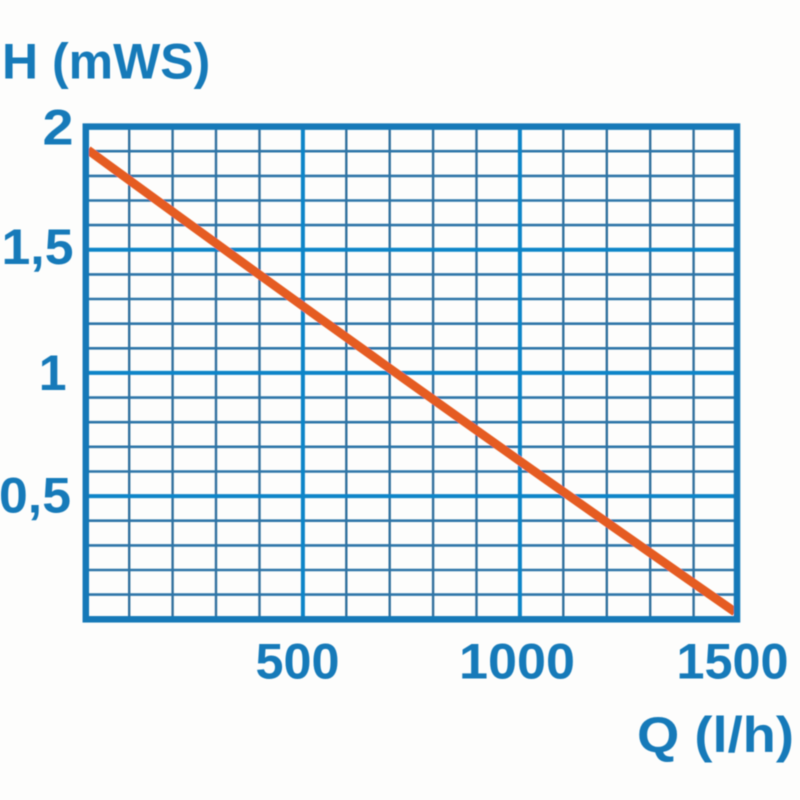 The image size is (800, 800). Describe the element at coordinates (715, 735) in the screenshot. I see `svg-text: Q (l/h)` at that location.